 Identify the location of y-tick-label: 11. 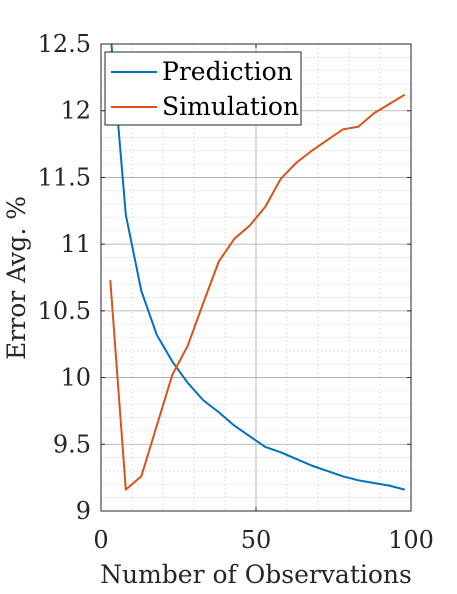
(75, 244).